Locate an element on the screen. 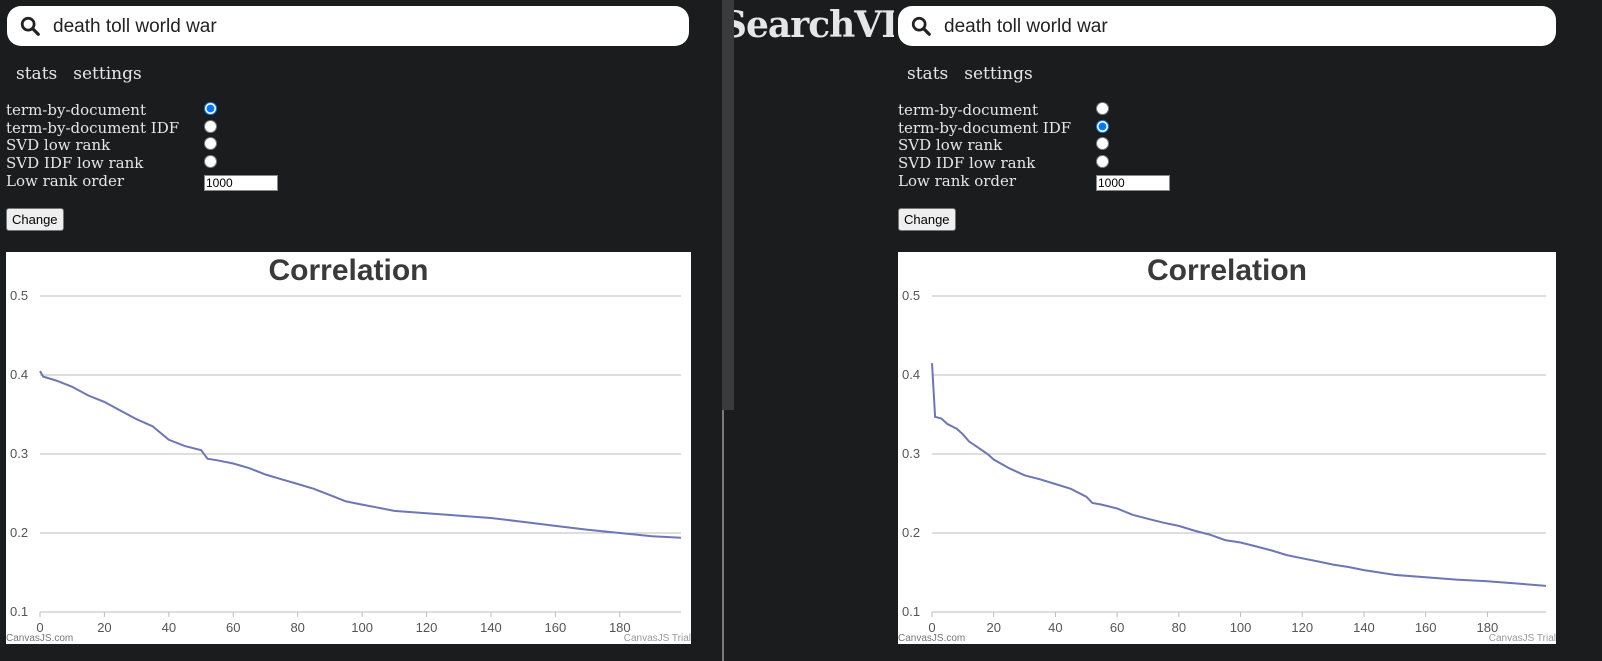  pane-divider is located at coordinates (715, 330).